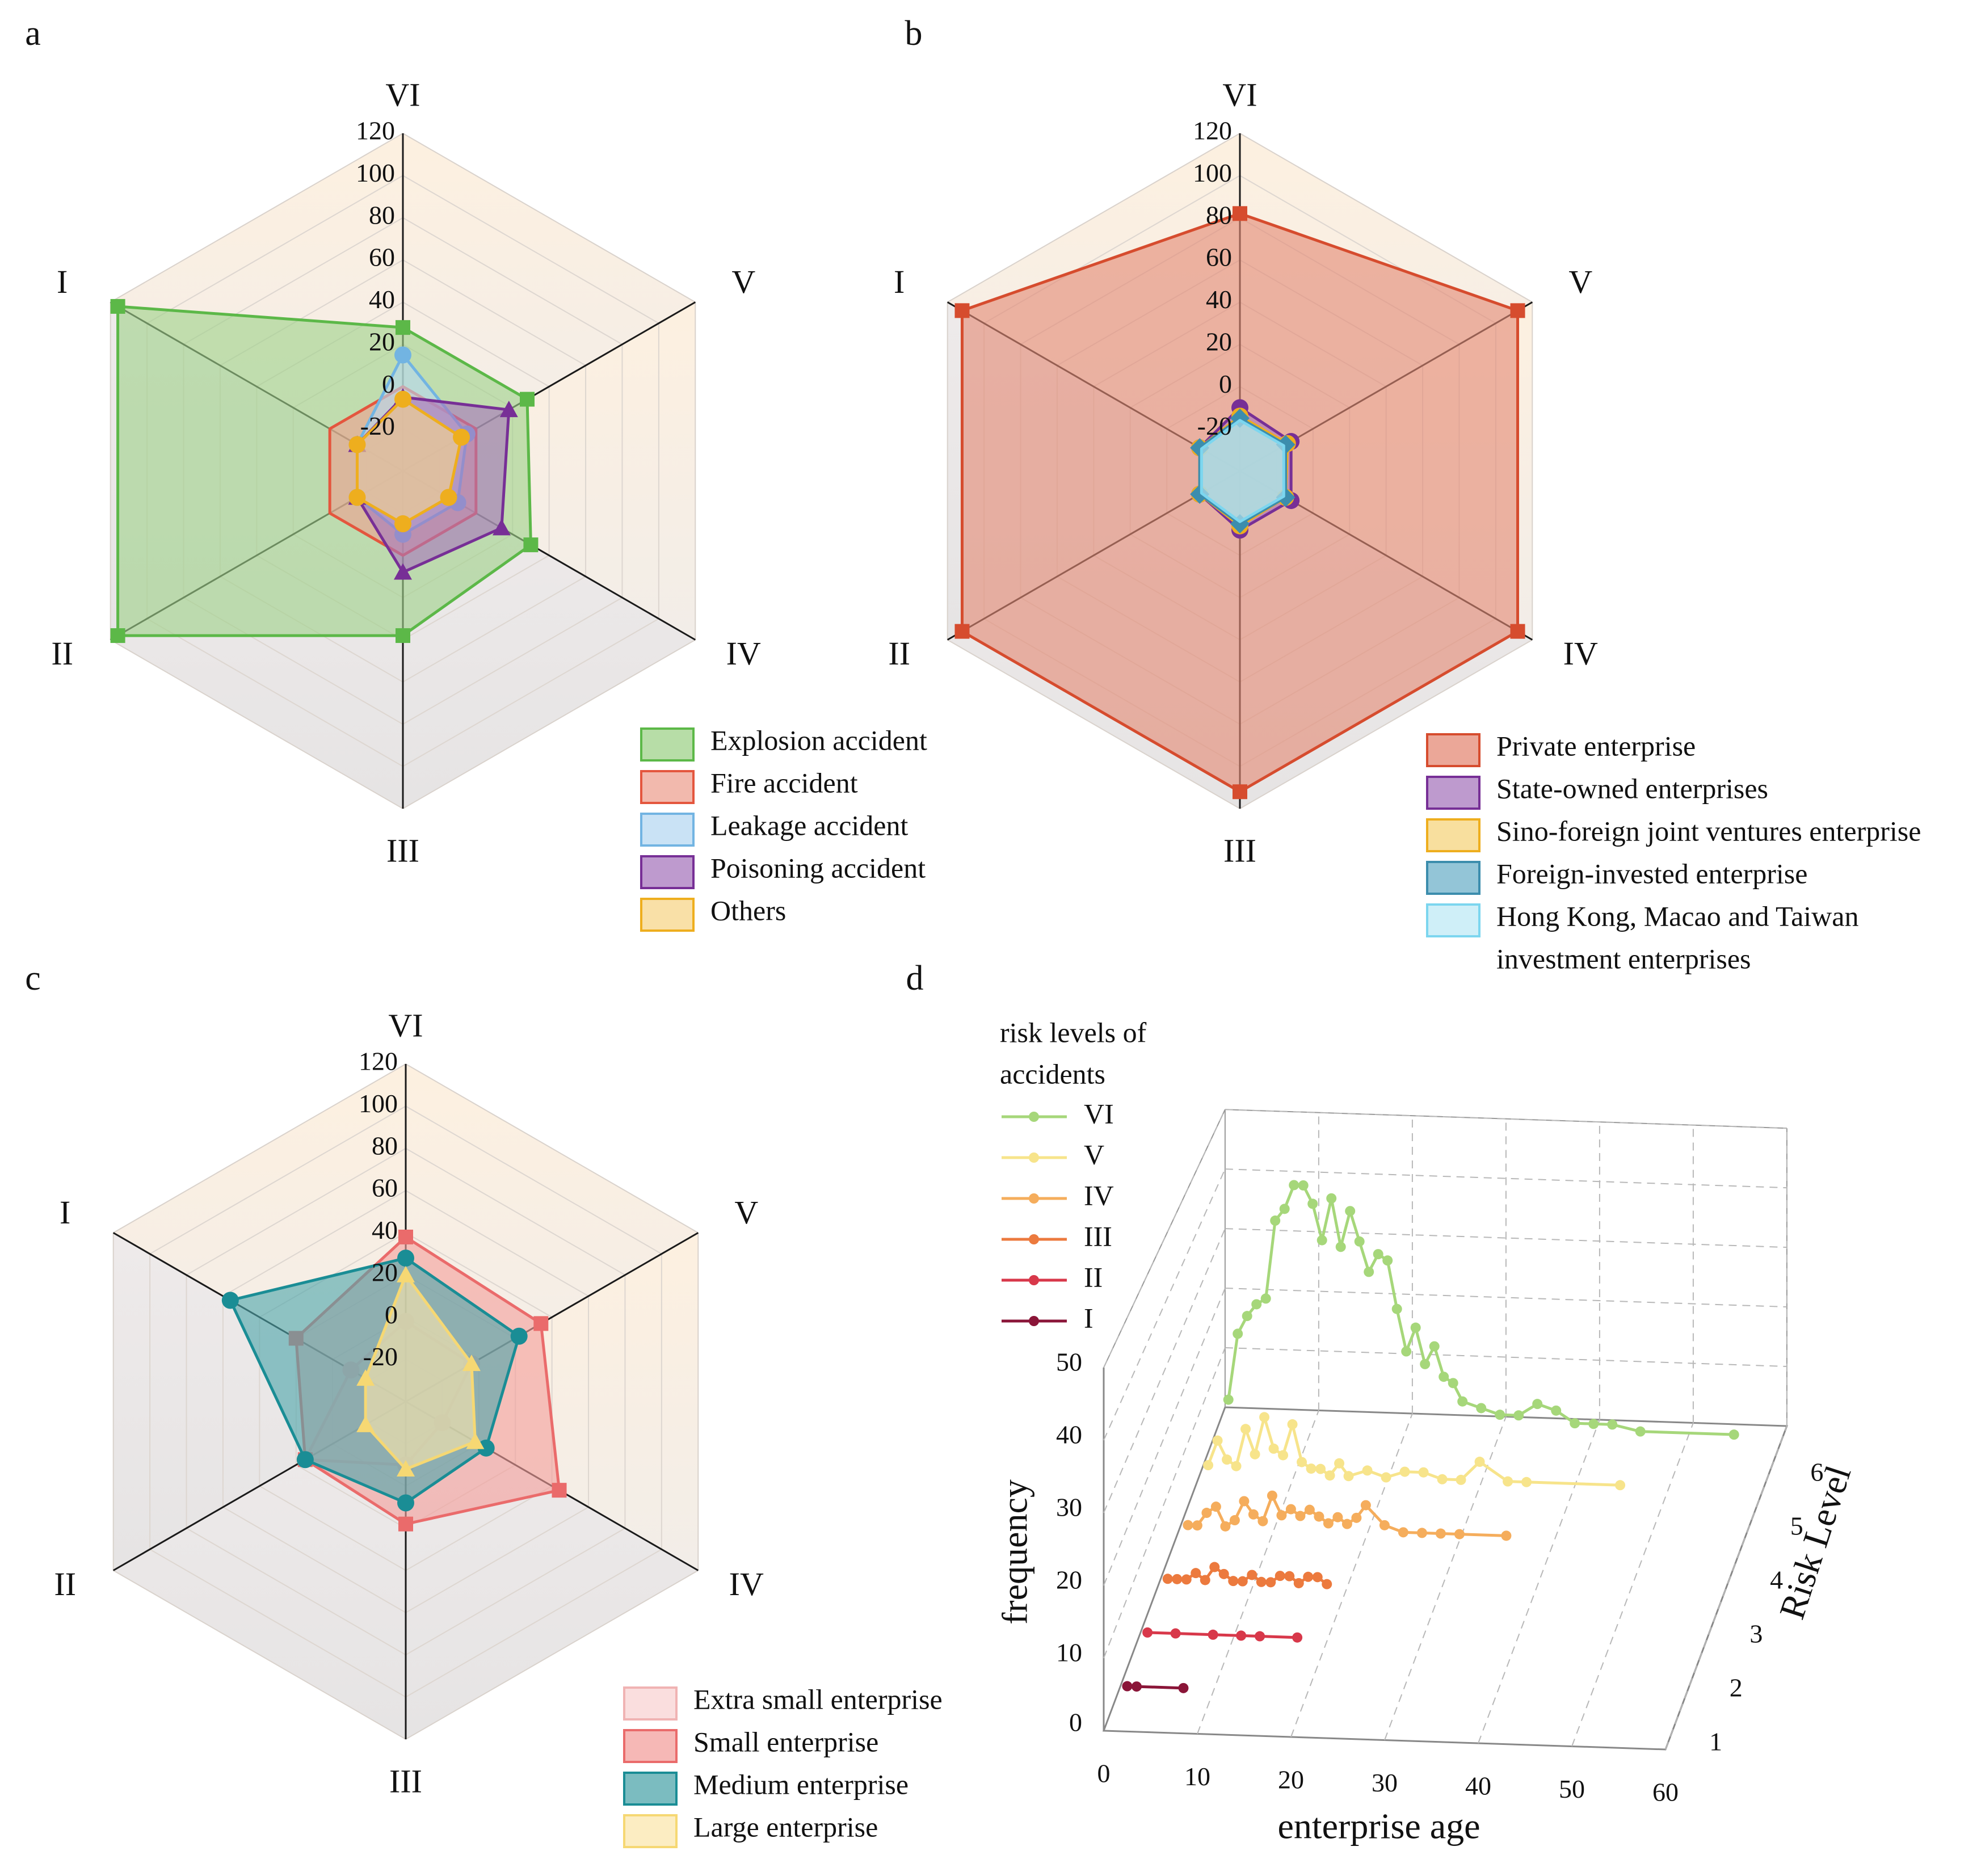 The height and width of the screenshot is (1876, 1981). What do you see at coordinates (1015, 1552) in the screenshot?
I see `z-axis-title: frequency` at bounding box center [1015, 1552].